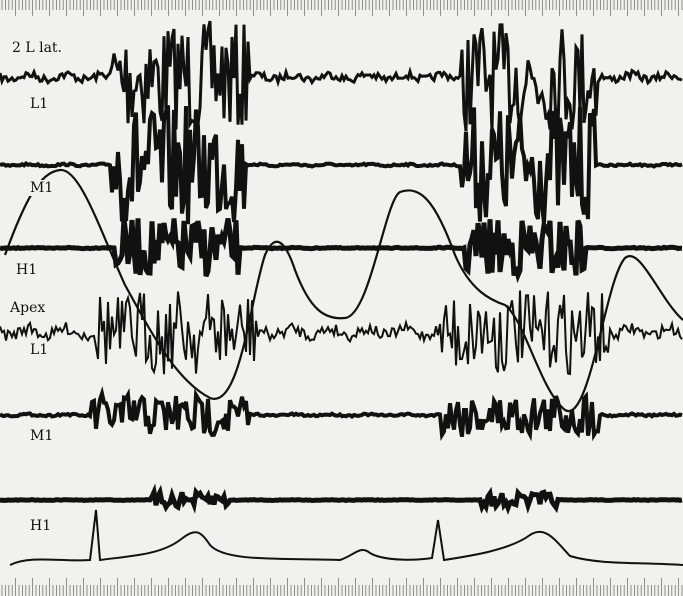  I want to click on channel-label: Apex, so click(28, 308).